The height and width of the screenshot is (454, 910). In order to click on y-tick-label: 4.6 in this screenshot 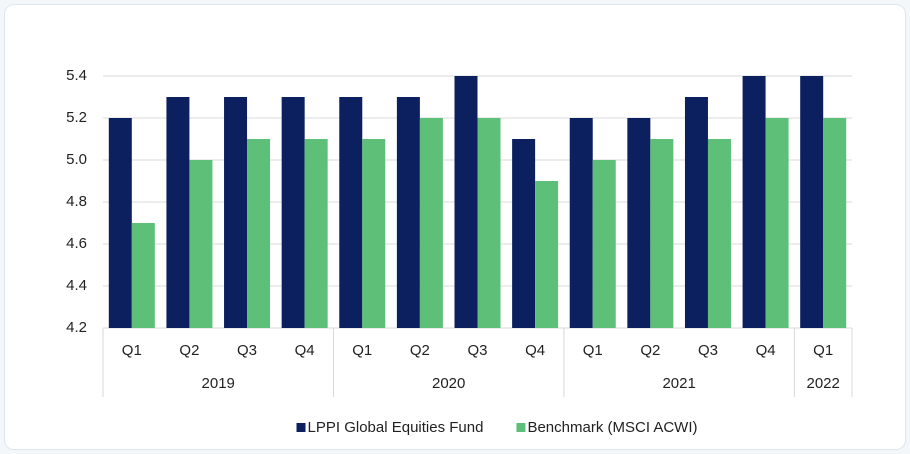, I will do `click(76, 243)`.